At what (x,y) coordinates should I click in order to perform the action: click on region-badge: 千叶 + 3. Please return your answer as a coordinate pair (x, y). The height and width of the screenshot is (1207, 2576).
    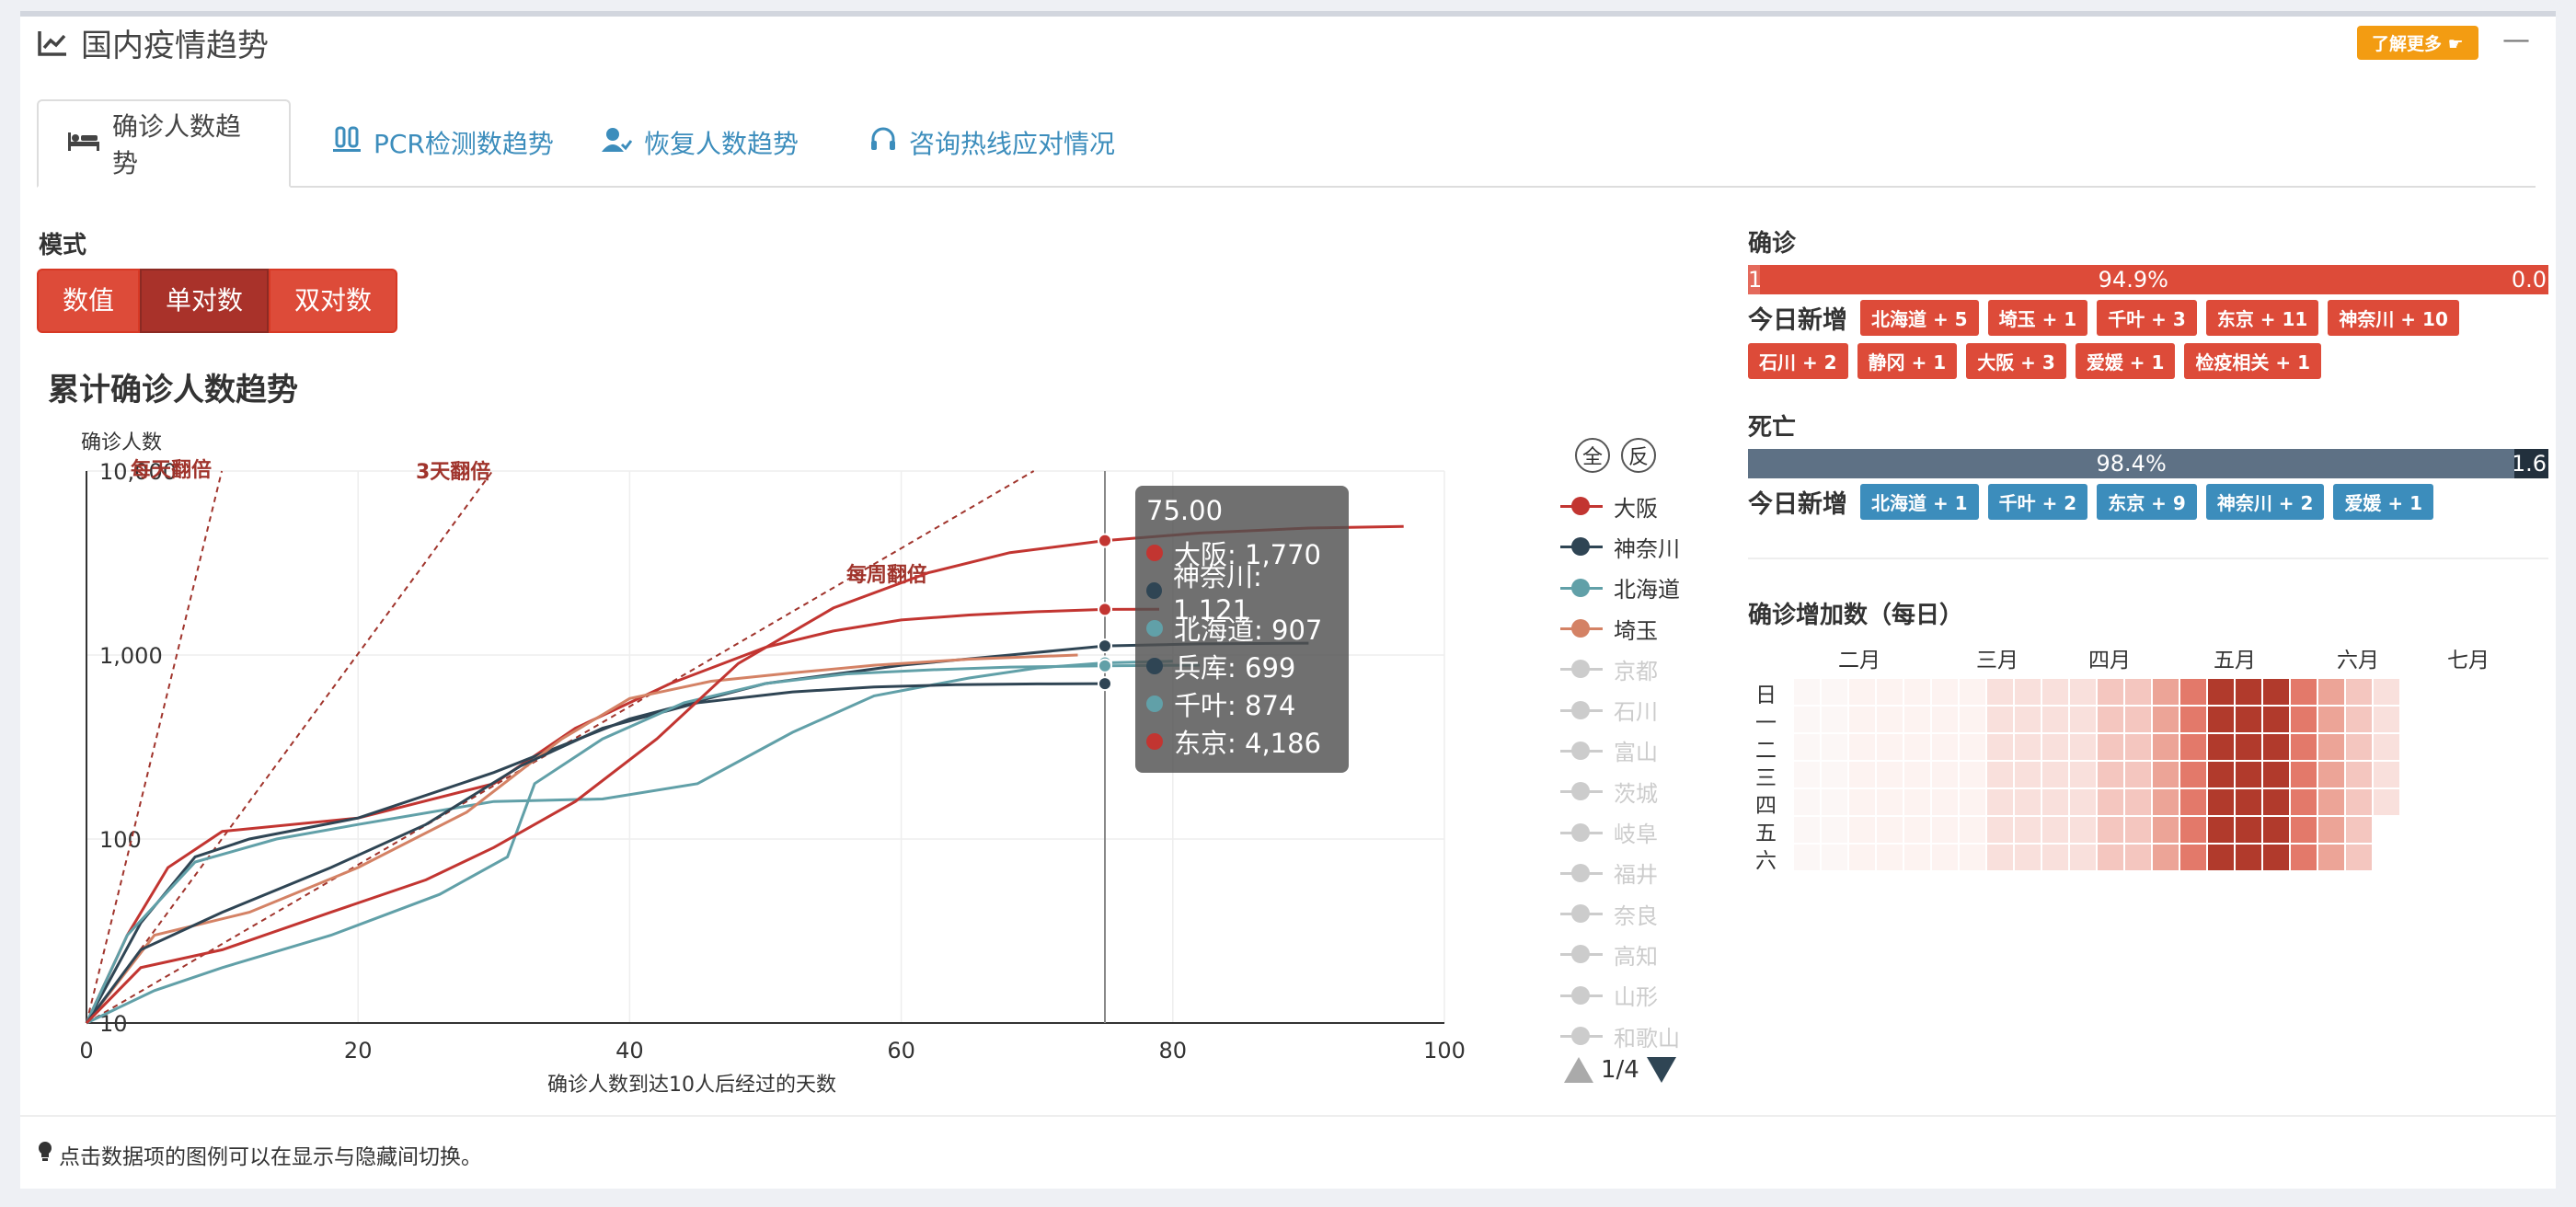
    Looking at the image, I should click on (2147, 318).